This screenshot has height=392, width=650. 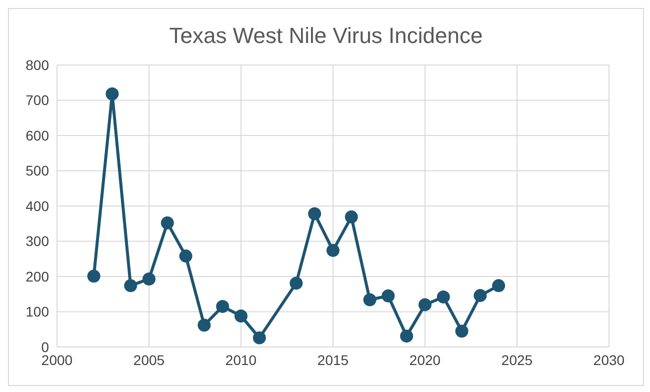 I want to click on y-tick-label: 300, so click(x=38, y=241).